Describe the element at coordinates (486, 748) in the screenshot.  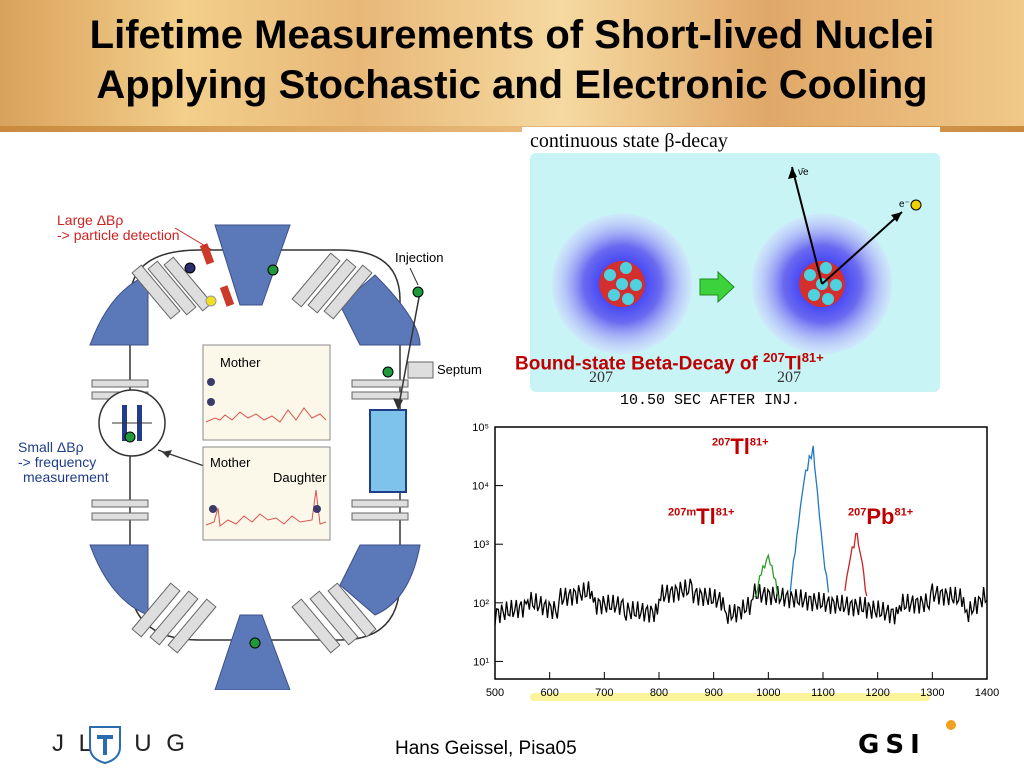
I see `footer-author: Hans Geissel, Pisa05` at that location.